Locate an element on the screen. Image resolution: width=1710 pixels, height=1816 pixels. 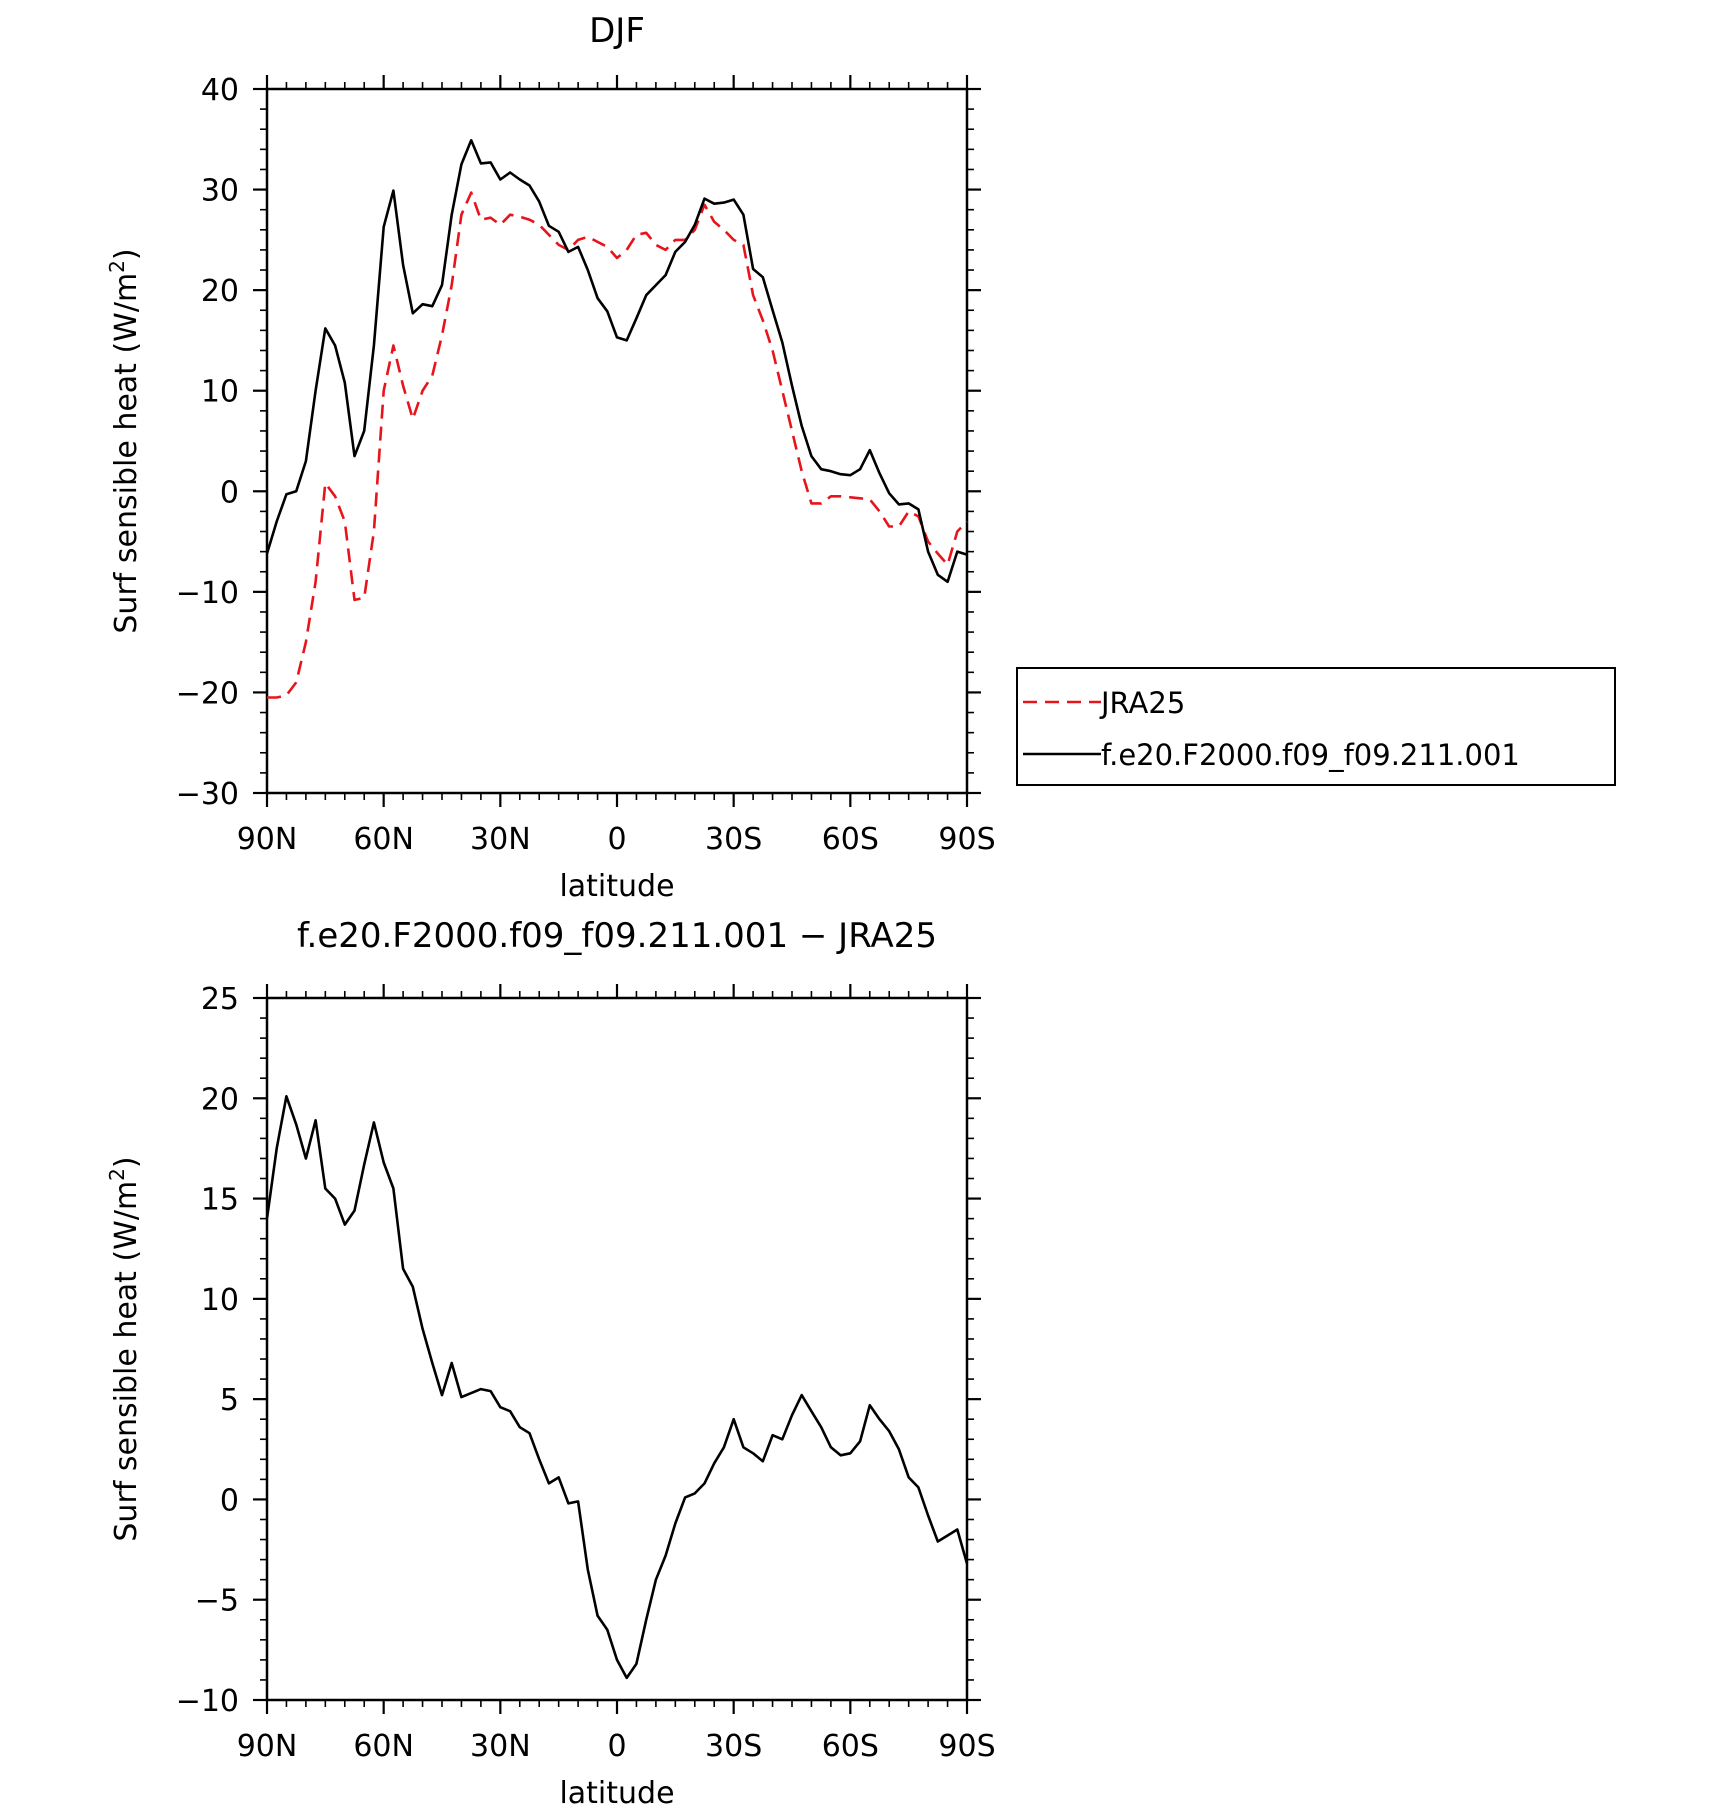
chart-title: DJF is located at coordinates (617, 31).